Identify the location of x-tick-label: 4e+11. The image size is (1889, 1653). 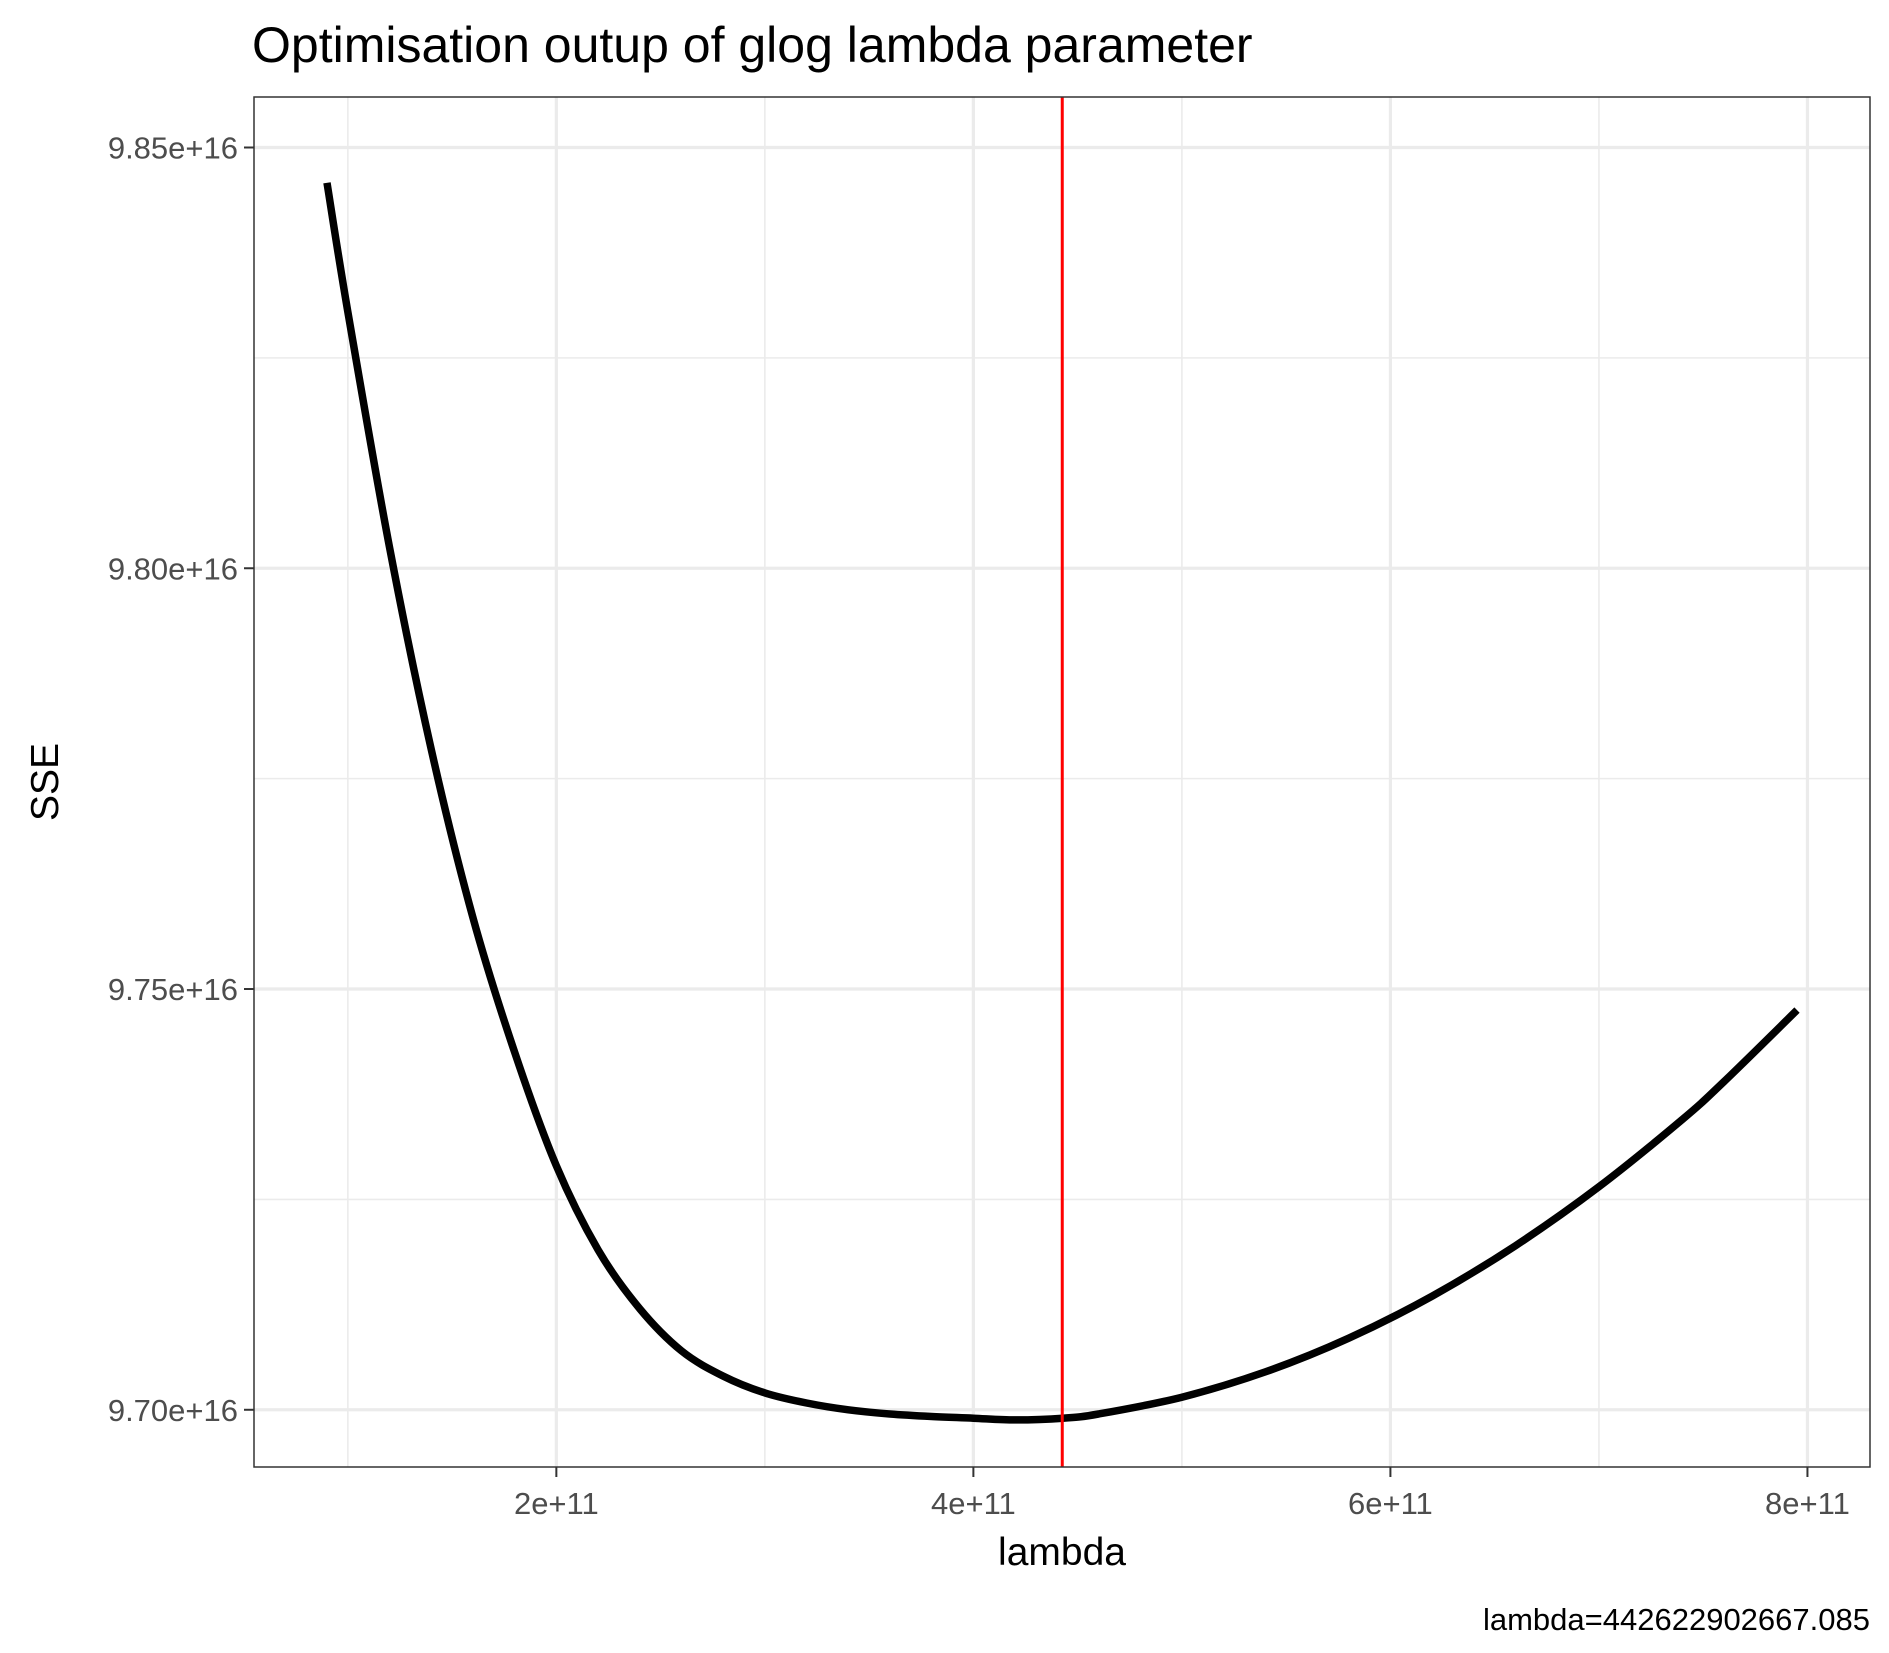
(973, 1503).